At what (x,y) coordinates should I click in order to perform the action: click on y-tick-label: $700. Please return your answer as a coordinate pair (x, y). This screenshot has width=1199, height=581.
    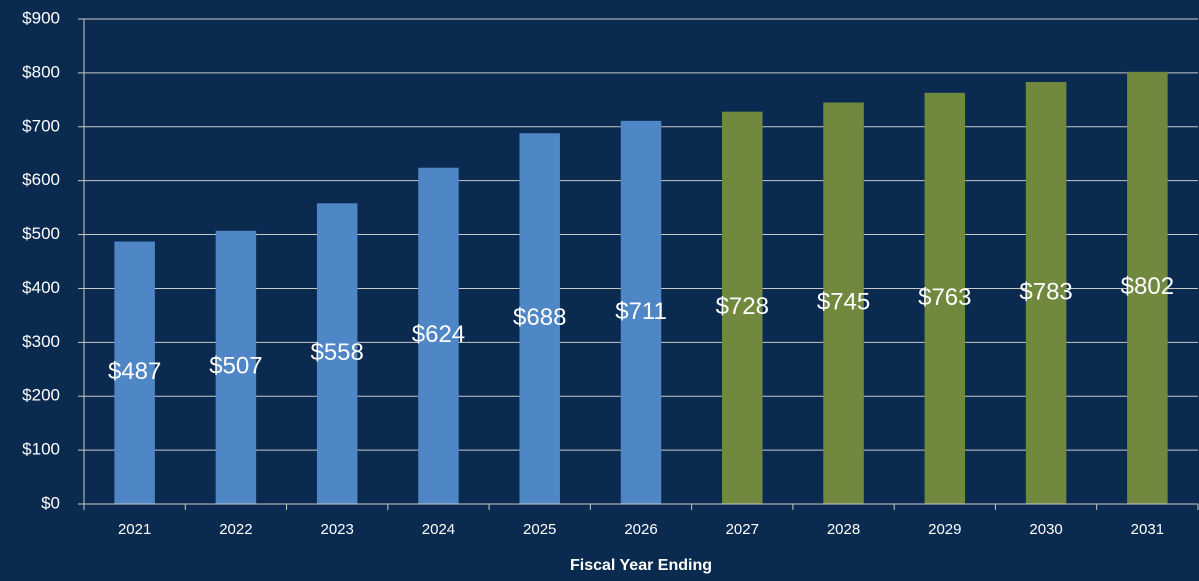
    Looking at the image, I should click on (41, 125).